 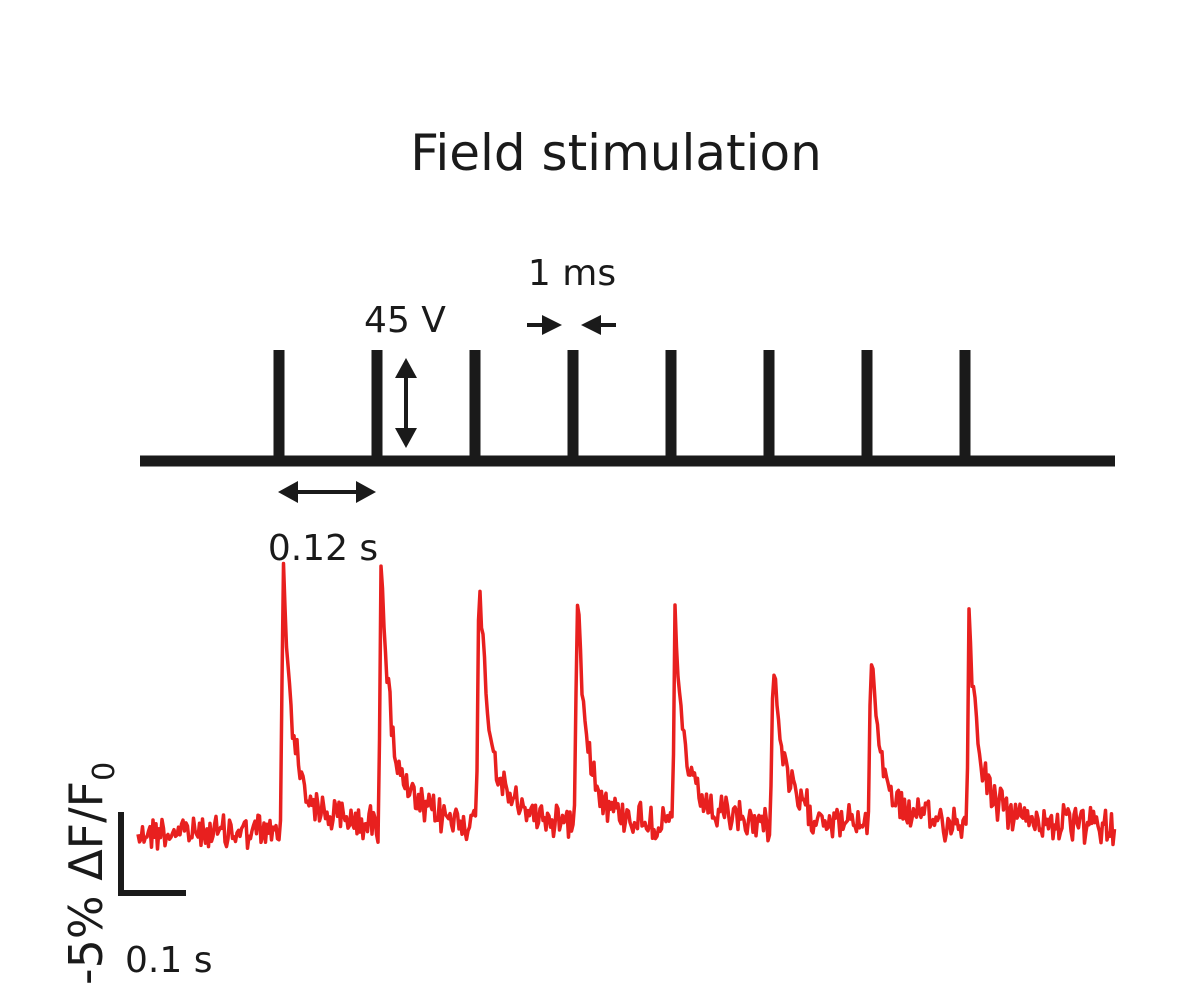 I want to click on interval-arrow, so click(x=327, y=492).